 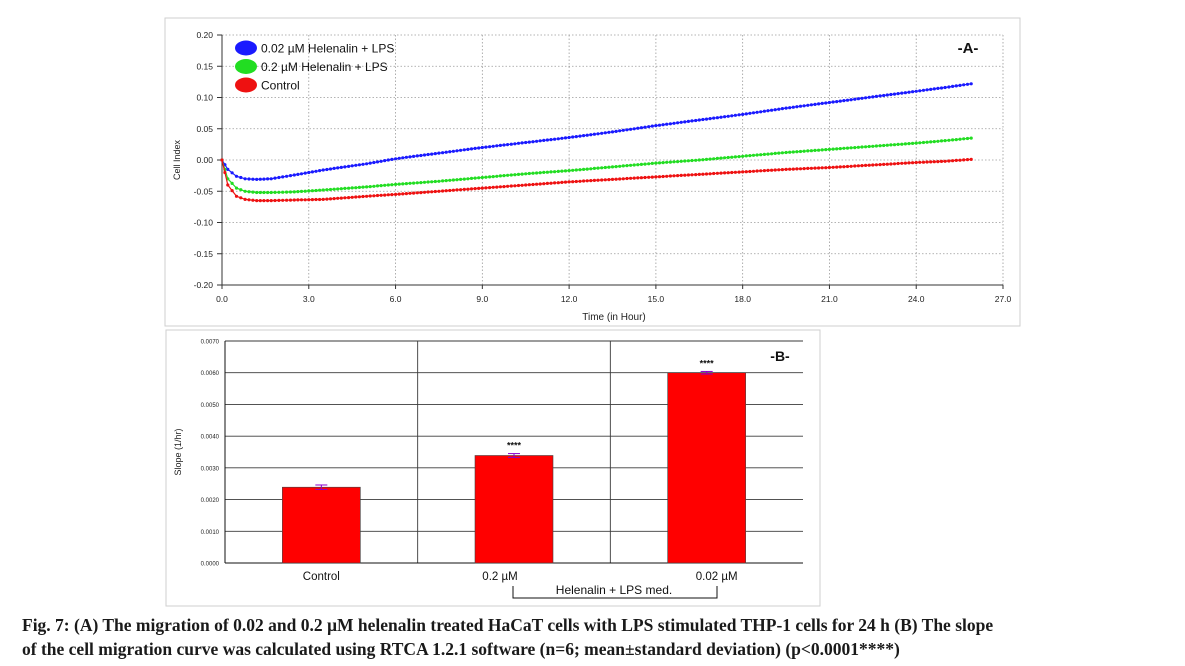 I want to click on panel-b-category-label: Control, so click(x=321, y=577).